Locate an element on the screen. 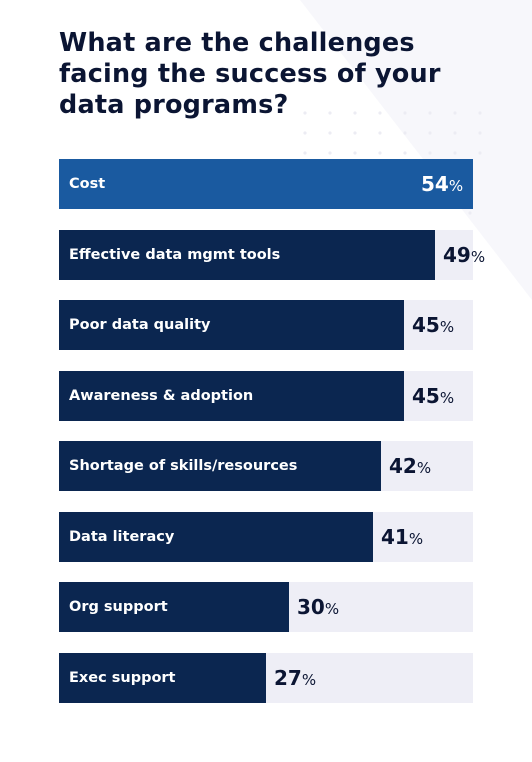 The image size is (532, 762). bar-label: Effective data mgmt tools is located at coordinates (175, 254).